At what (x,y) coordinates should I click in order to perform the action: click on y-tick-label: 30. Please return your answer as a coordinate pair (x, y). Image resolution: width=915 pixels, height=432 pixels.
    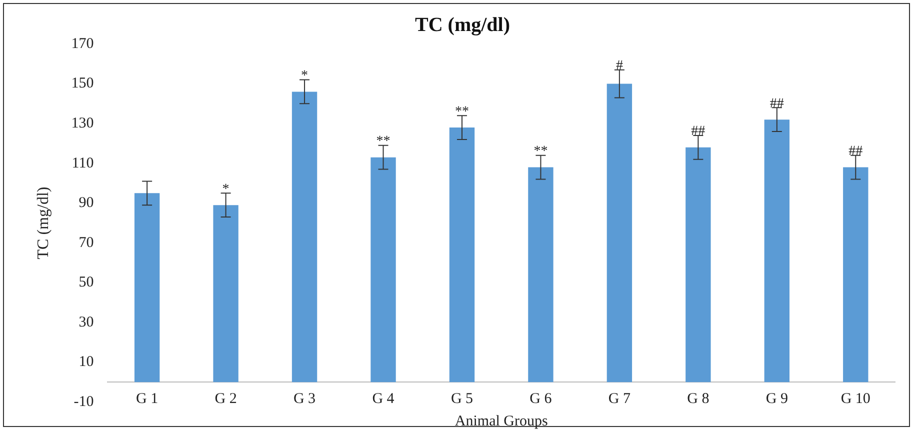
    Looking at the image, I should click on (86, 322).